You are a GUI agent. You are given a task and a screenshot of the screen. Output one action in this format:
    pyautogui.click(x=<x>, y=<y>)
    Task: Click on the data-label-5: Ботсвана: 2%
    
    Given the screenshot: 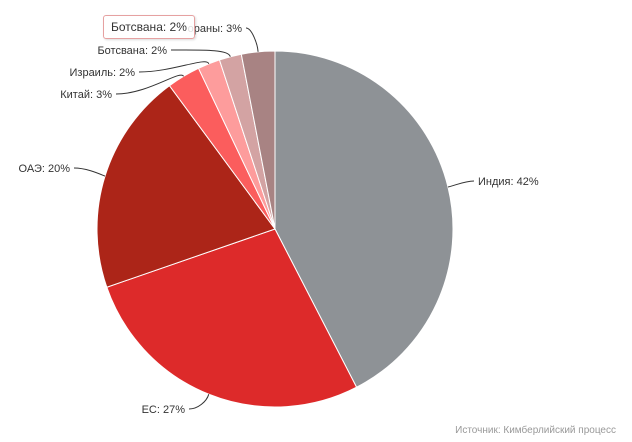 What is the action you would take?
    pyautogui.click(x=132, y=51)
    